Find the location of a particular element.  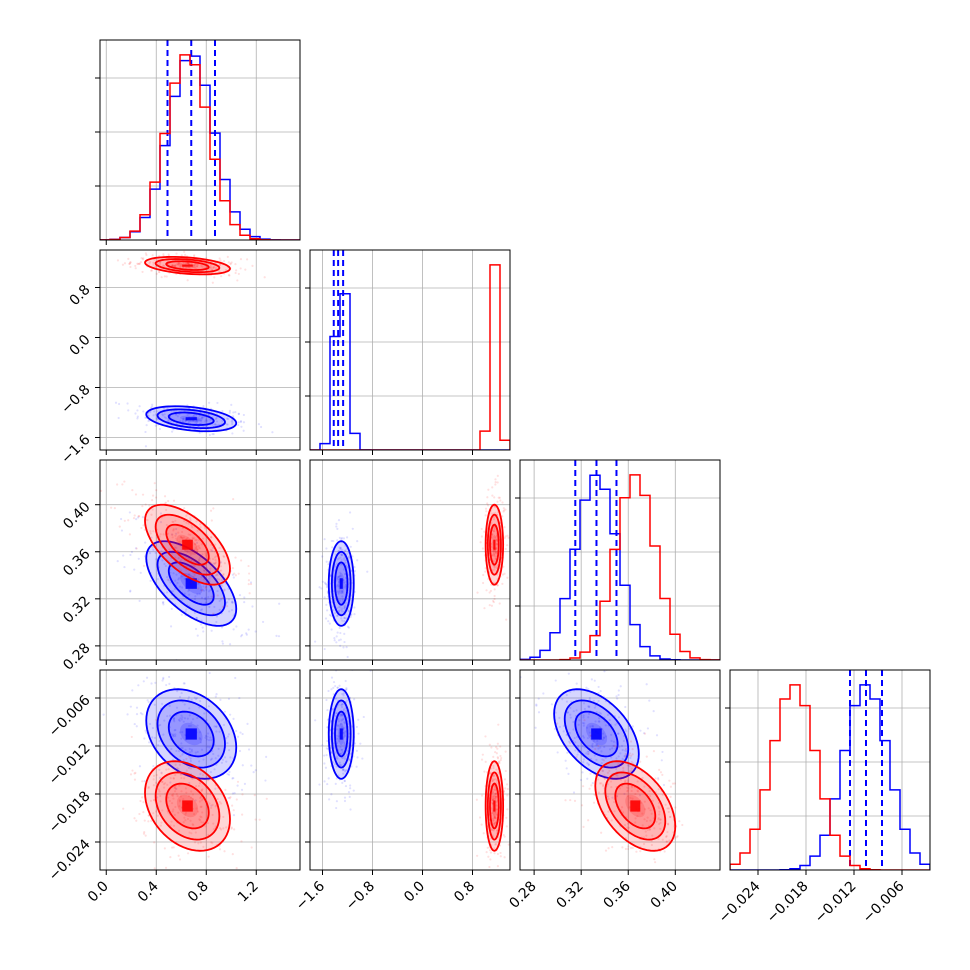

x-tick-label: 0.32 is located at coordinates (569, 894).